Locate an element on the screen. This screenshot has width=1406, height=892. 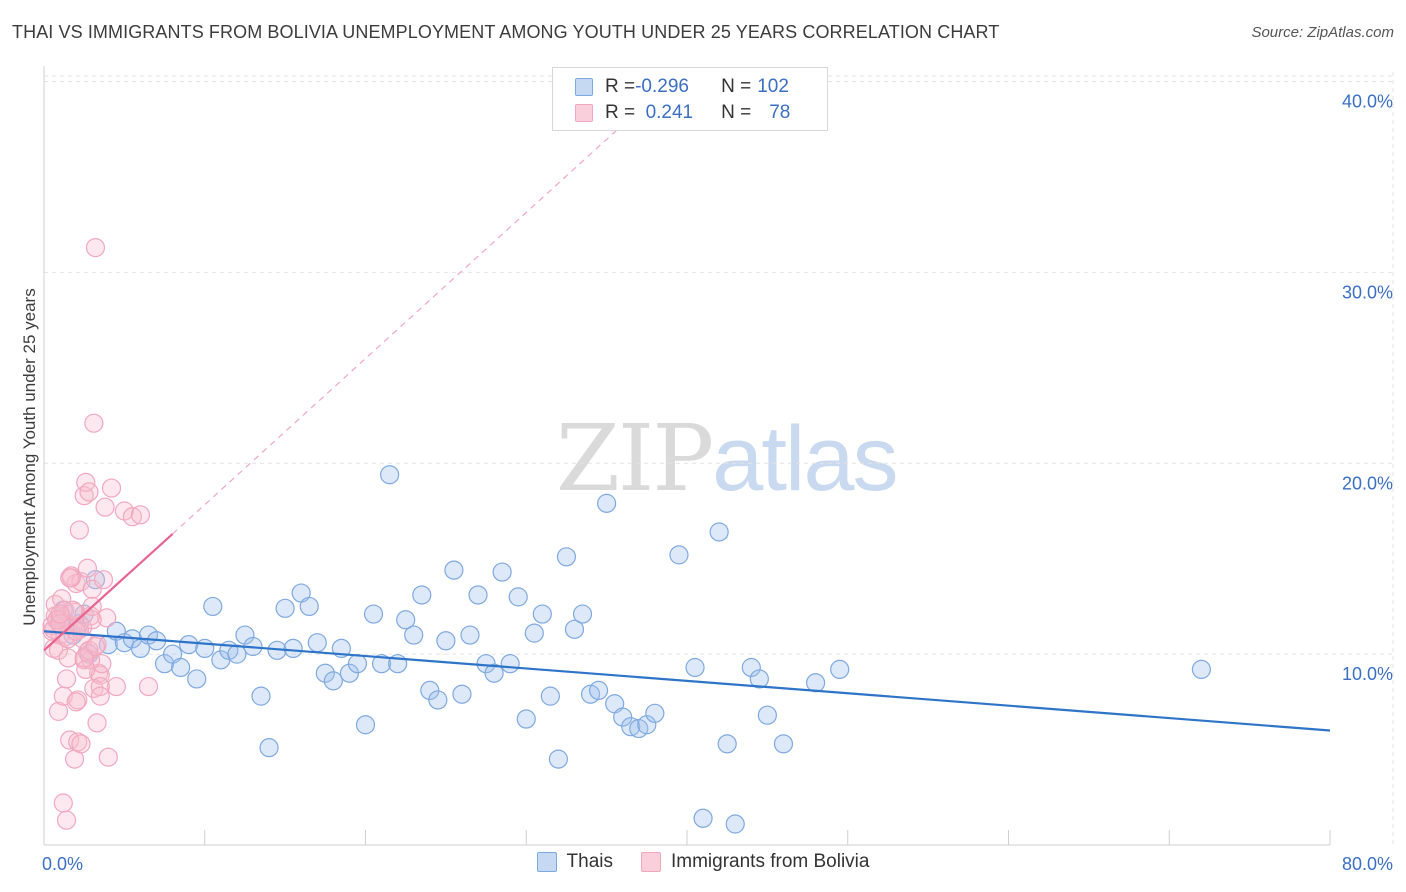
legend-item-thais: Thais is located at coordinates (574, 862).